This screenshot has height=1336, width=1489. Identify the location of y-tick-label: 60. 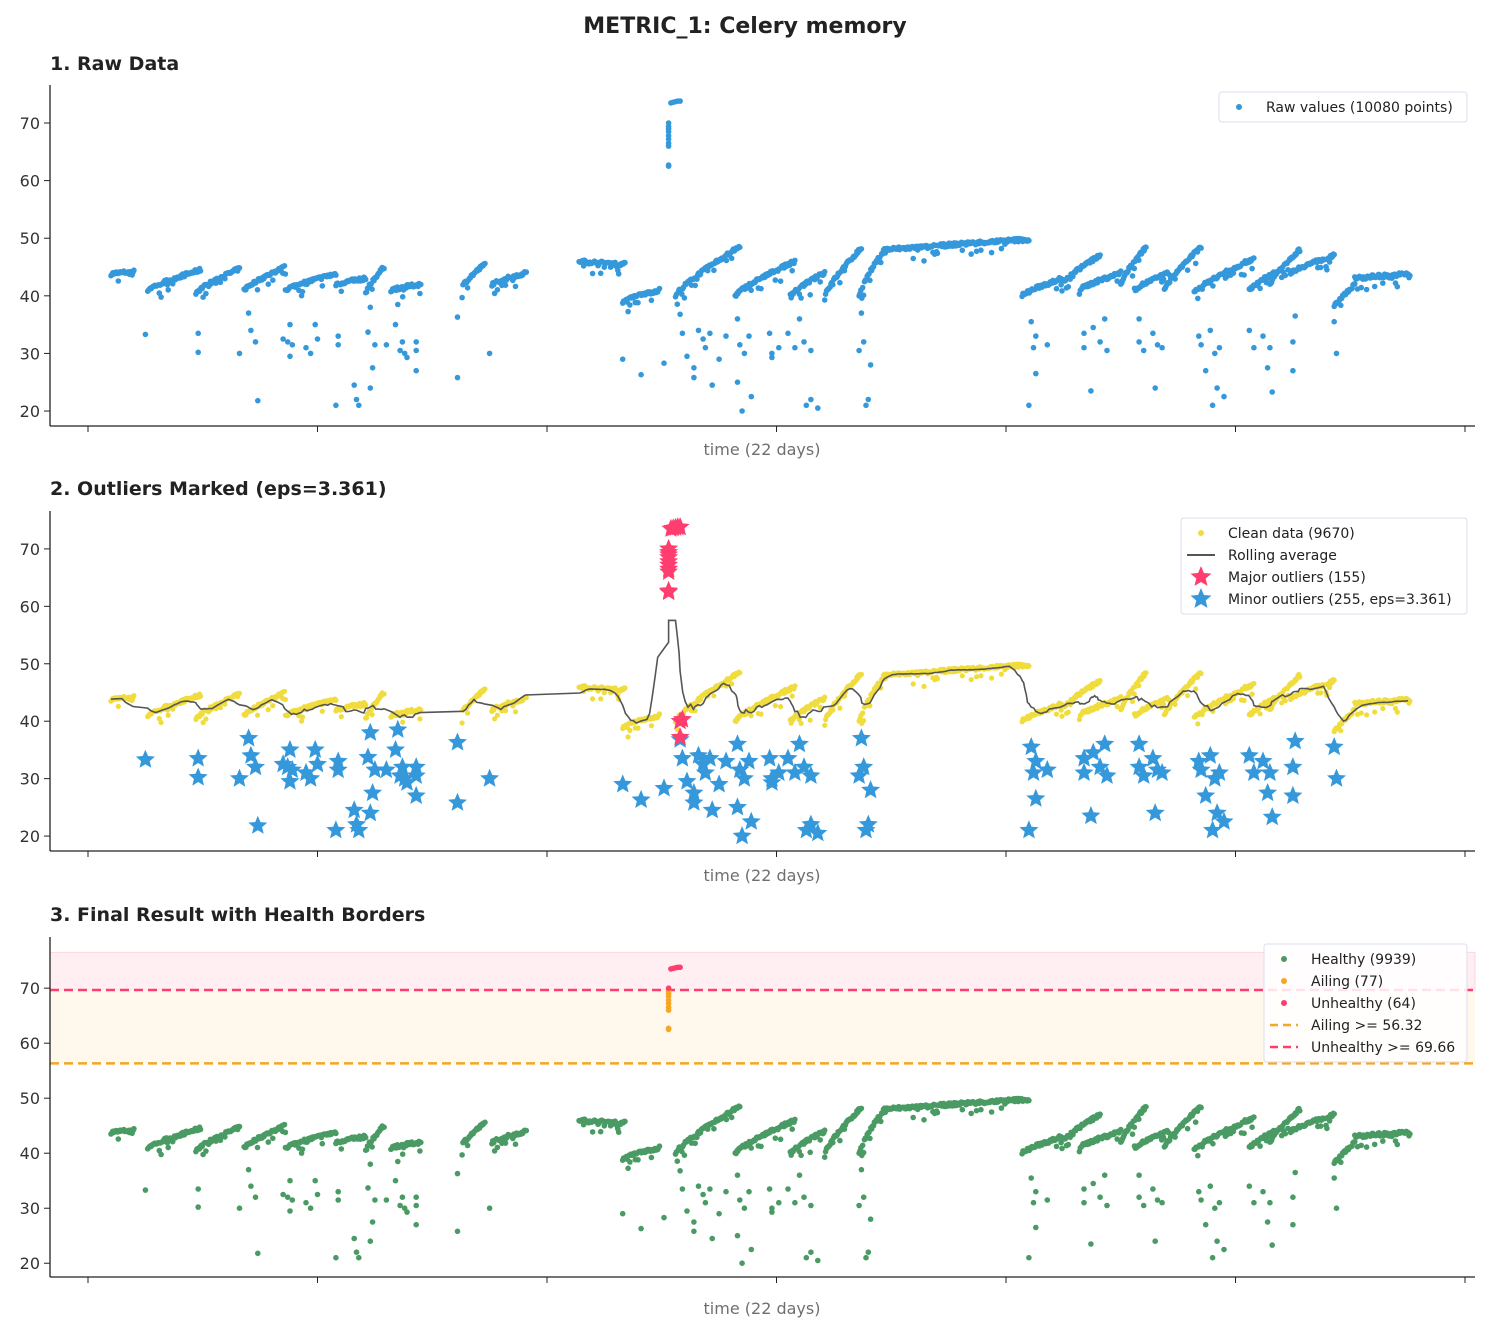
(30, 1043).